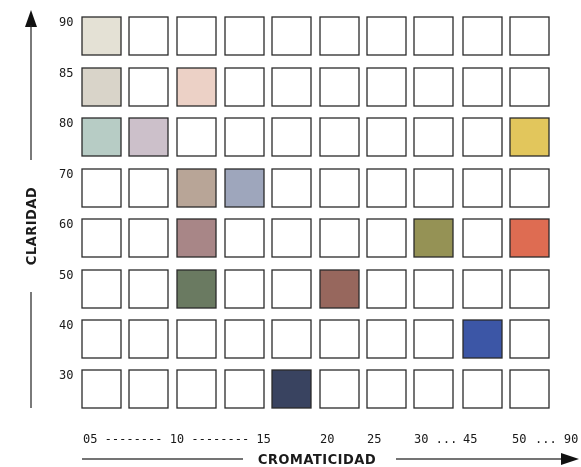  I want to click on row-label-70: 70, so click(66, 174).